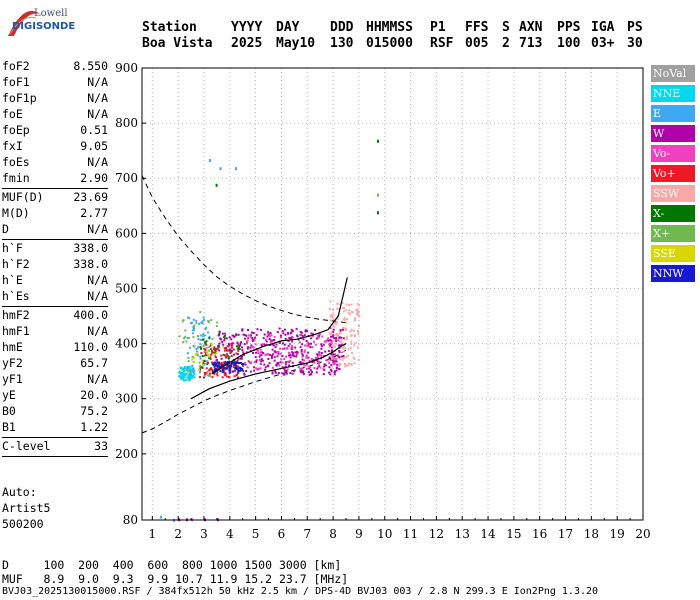 The width and height of the screenshot is (700, 600). I want to click on header-label-9: AXN, so click(531, 27).